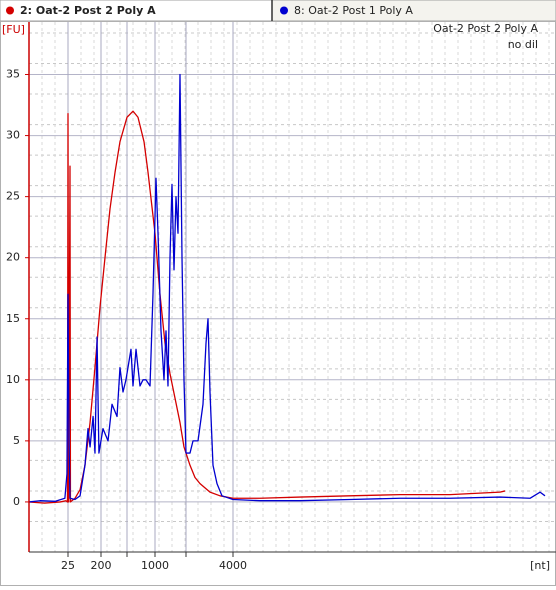 The height and width of the screenshot is (590, 556). Describe the element at coordinates (155, 565) in the screenshot. I see `x-tick-label: 1000` at that location.